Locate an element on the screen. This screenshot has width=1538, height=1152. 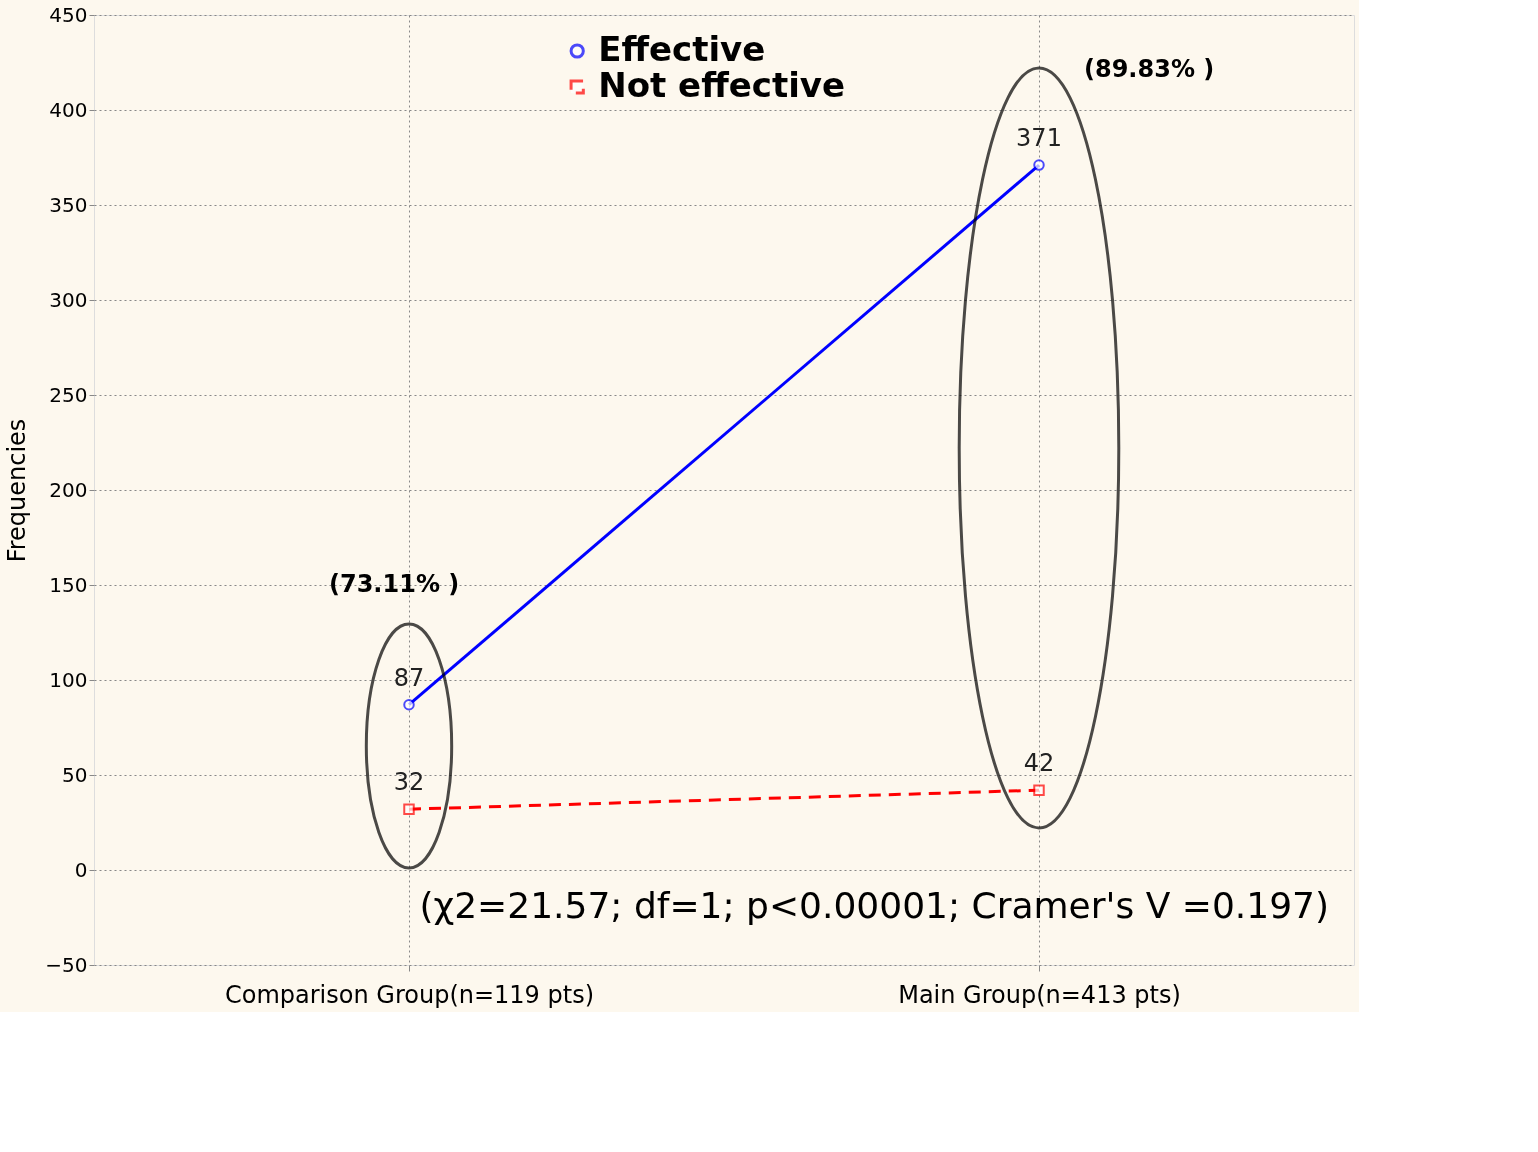
data-label: 32 is located at coordinates (409, 782).